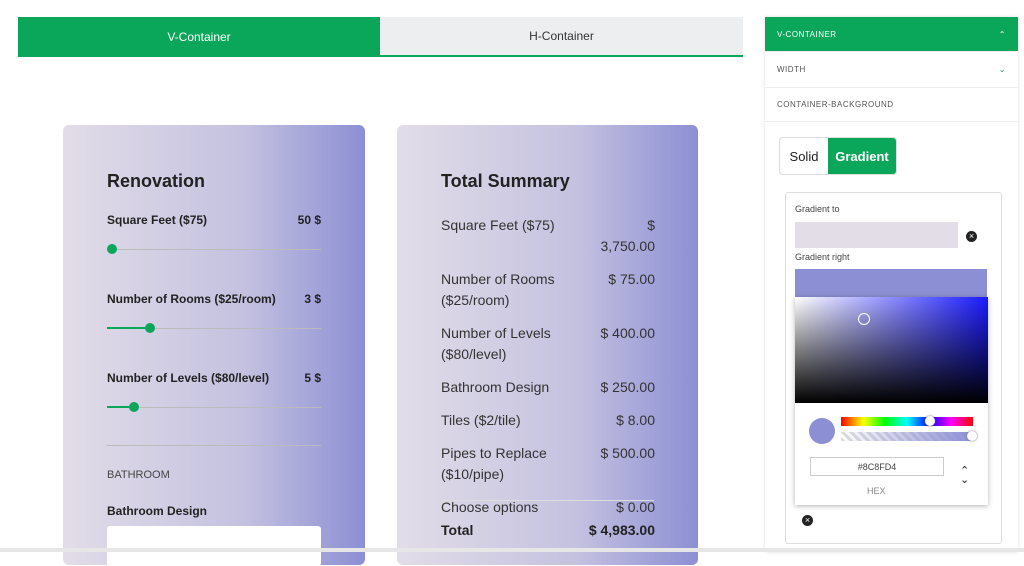  What do you see at coordinates (907, 436) in the screenshot?
I see `alpha-slider` at bounding box center [907, 436].